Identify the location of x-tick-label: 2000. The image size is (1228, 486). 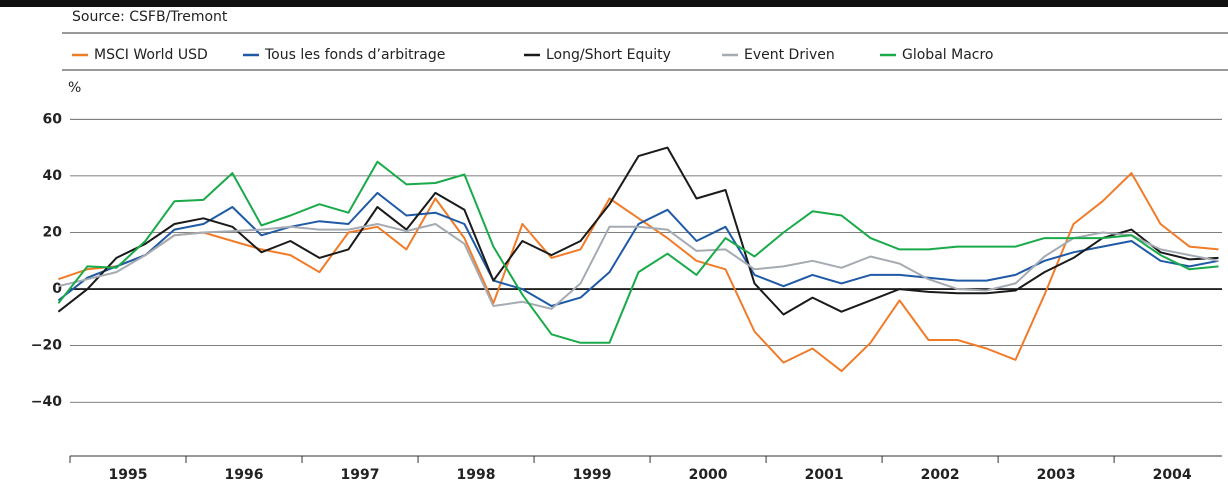
(708, 475).